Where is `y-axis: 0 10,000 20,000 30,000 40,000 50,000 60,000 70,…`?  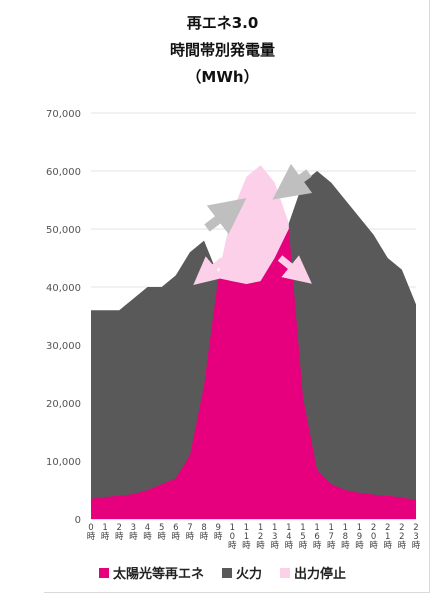
y-axis: 0 10,000 20,000 30,000 40,000 50,000 60,000 70,… is located at coordinates (63, 317).